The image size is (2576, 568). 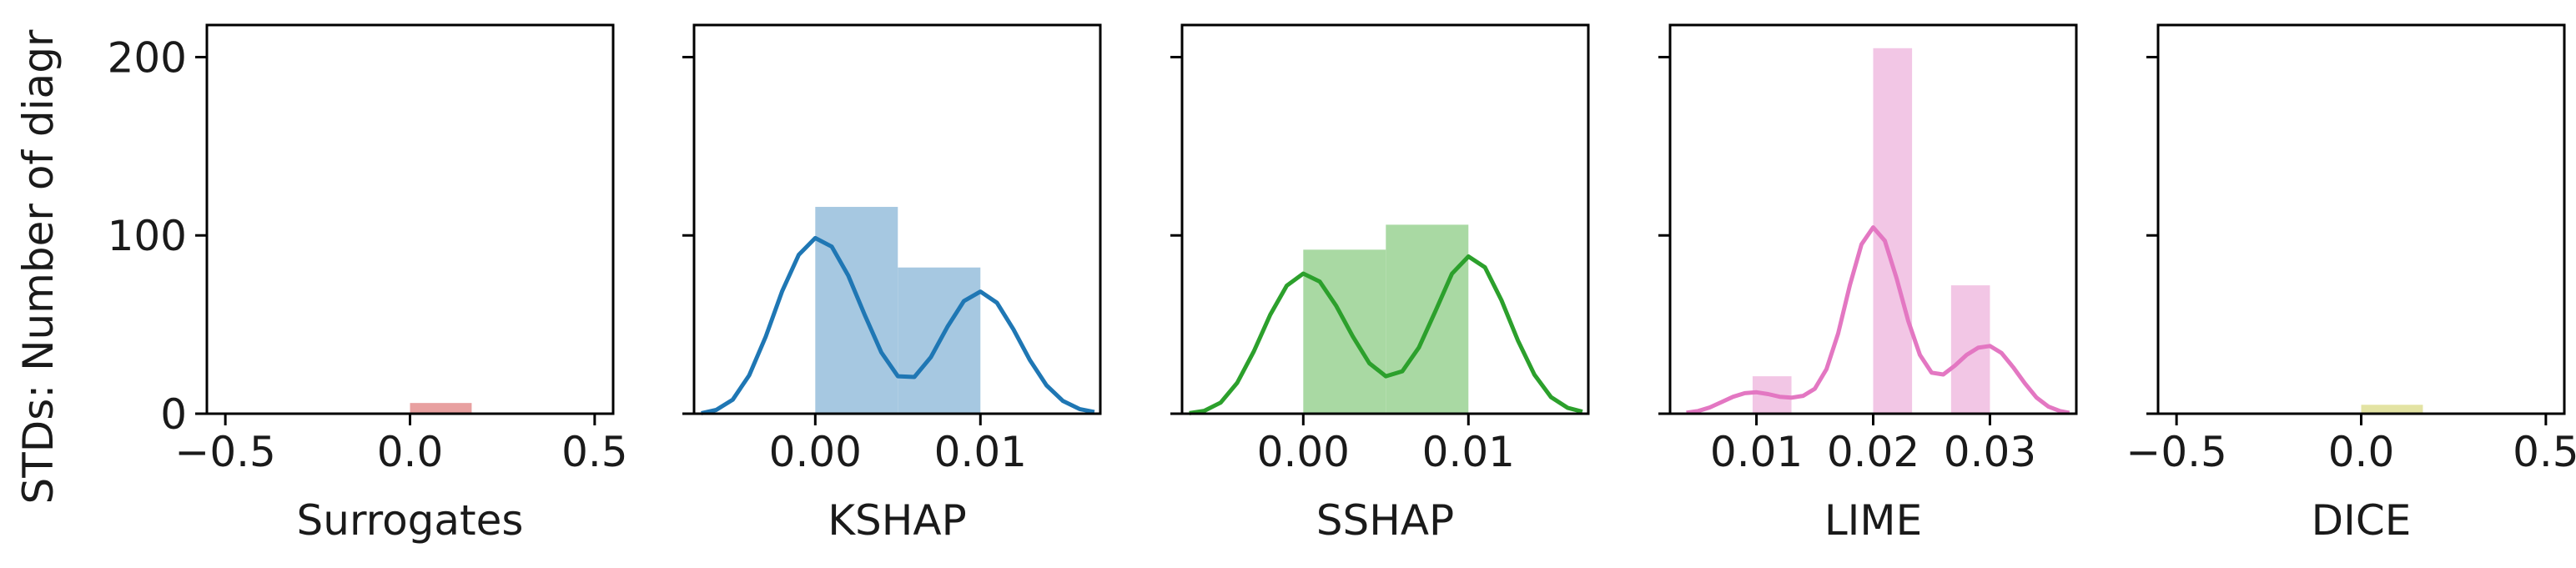 I want to click on x-axis-label: DICE, so click(x=2362, y=520).